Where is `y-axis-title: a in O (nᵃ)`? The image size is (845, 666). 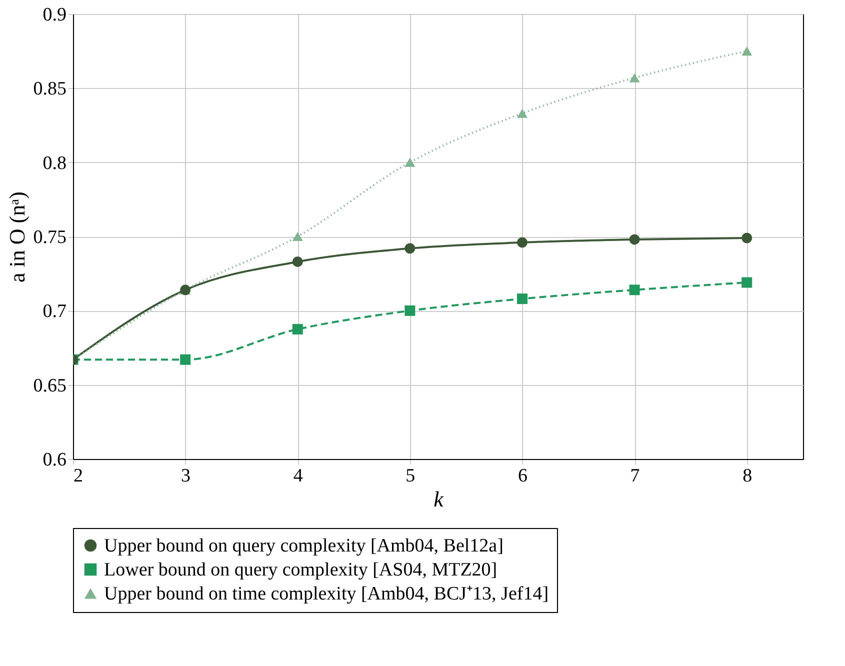
y-axis-title: a in O (nᵃ) is located at coordinates (17, 237).